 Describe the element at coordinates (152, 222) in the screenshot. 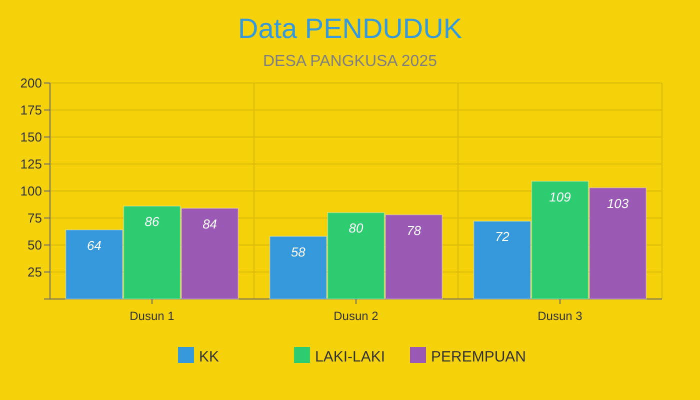

I see `data-label: 86` at that location.